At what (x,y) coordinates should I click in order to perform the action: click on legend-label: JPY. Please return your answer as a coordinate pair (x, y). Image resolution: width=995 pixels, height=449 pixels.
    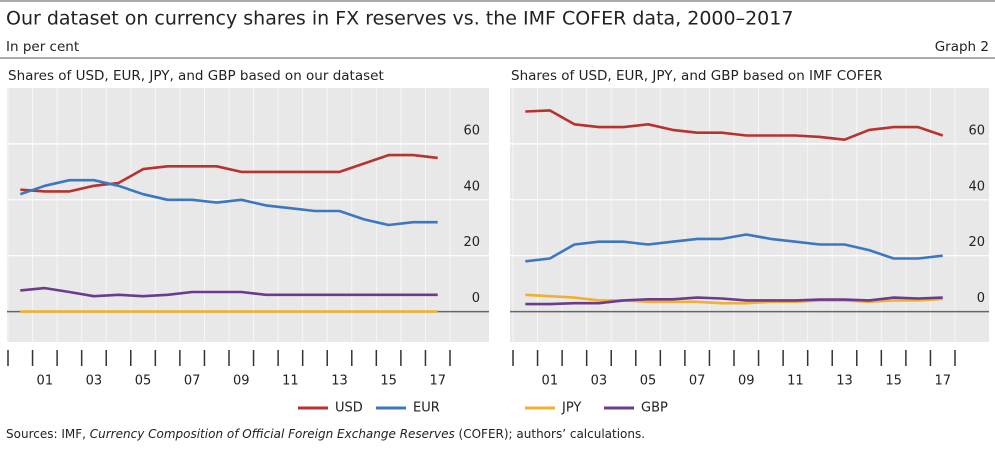
    Looking at the image, I should click on (571, 408).